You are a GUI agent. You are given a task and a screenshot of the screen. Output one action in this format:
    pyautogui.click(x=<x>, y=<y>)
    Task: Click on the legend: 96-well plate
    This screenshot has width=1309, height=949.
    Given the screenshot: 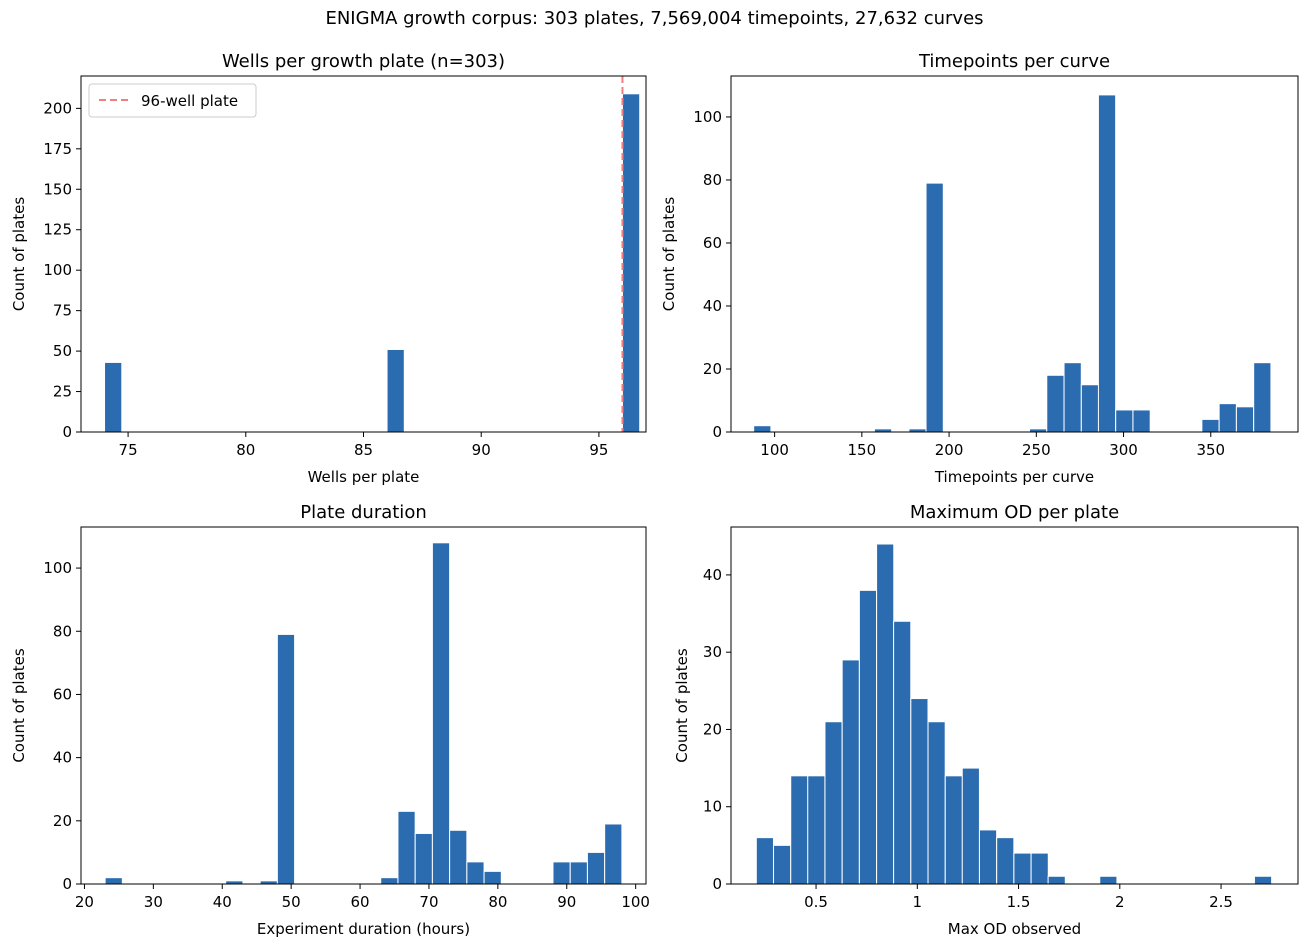 What is the action you would take?
    pyautogui.click(x=172, y=100)
    